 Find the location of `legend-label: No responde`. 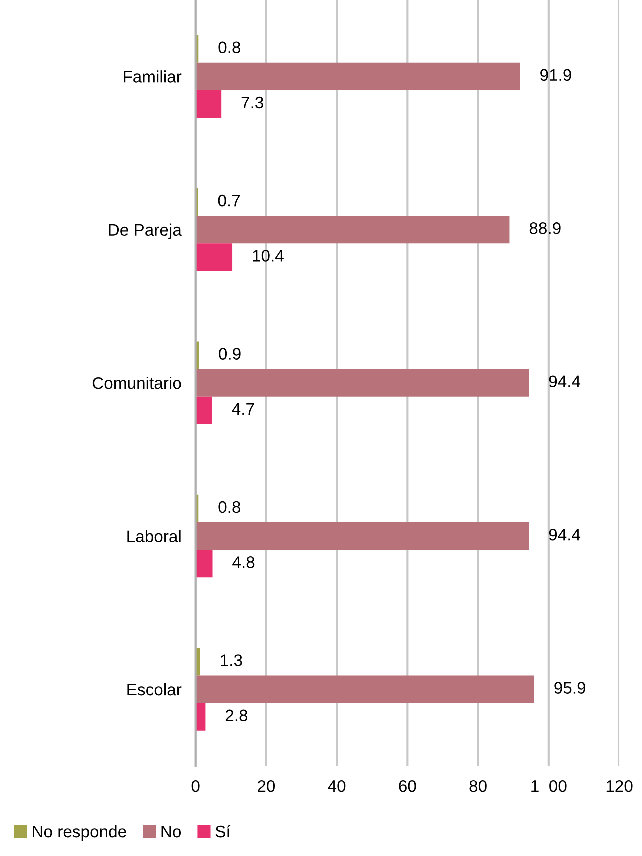

legend-label: No responde is located at coordinates (79, 833).